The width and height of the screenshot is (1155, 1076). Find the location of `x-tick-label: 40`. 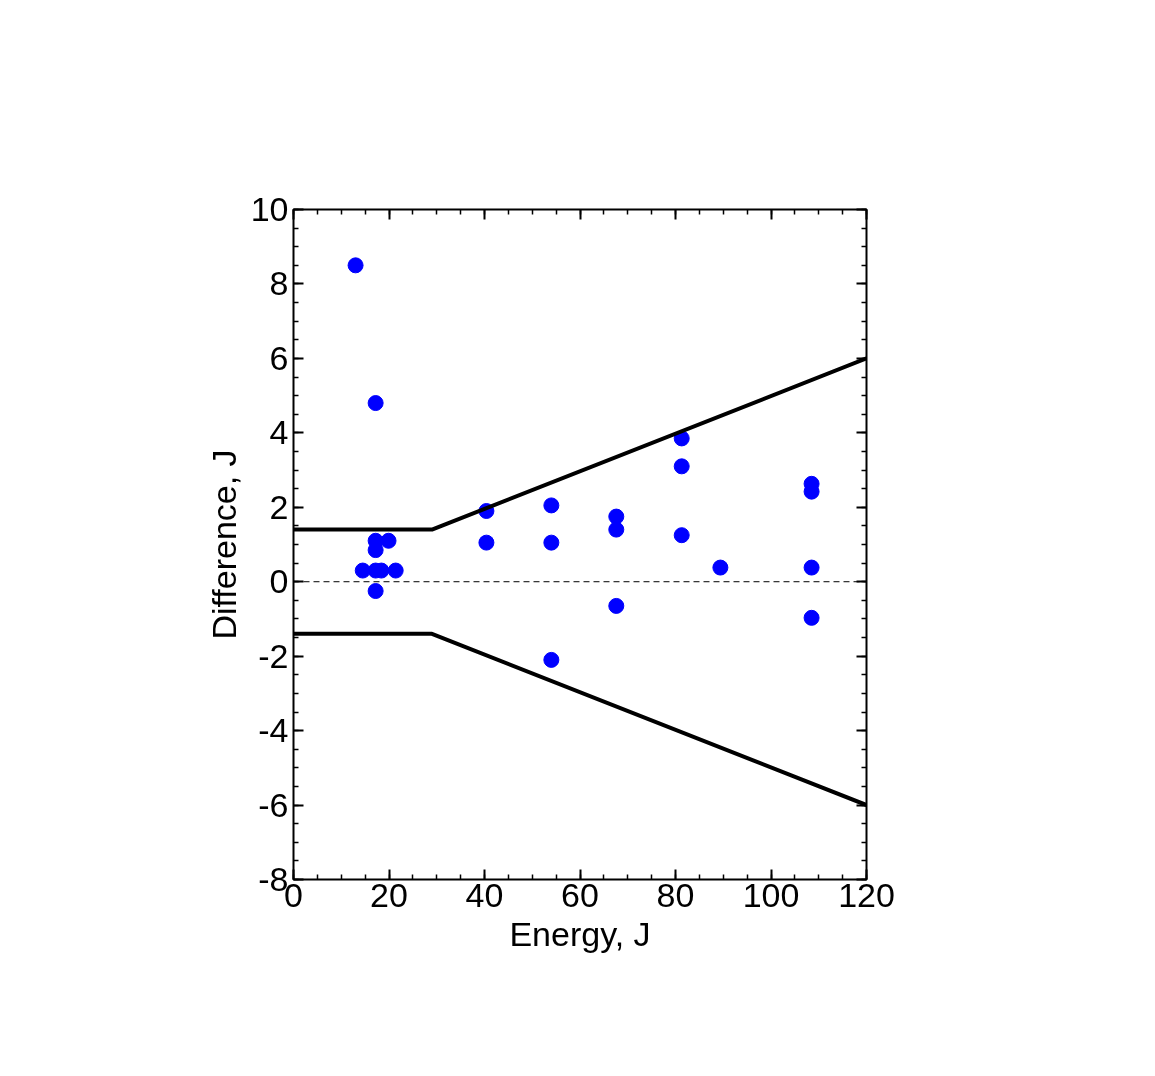

x-tick-label: 40 is located at coordinates (484, 894).